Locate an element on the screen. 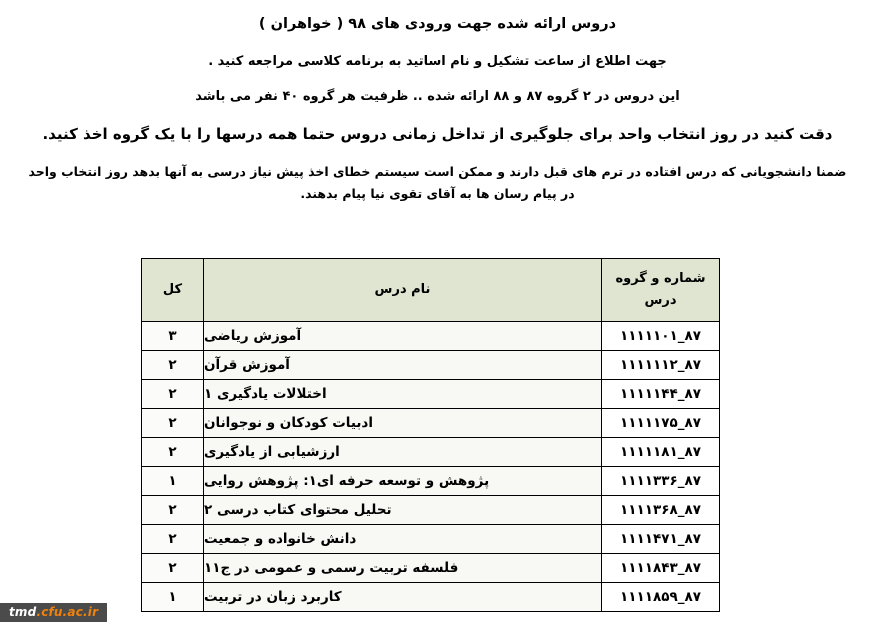  cell-course-code: ۱۱۱۱۳۳۶_۸۷ is located at coordinates (660, 481).